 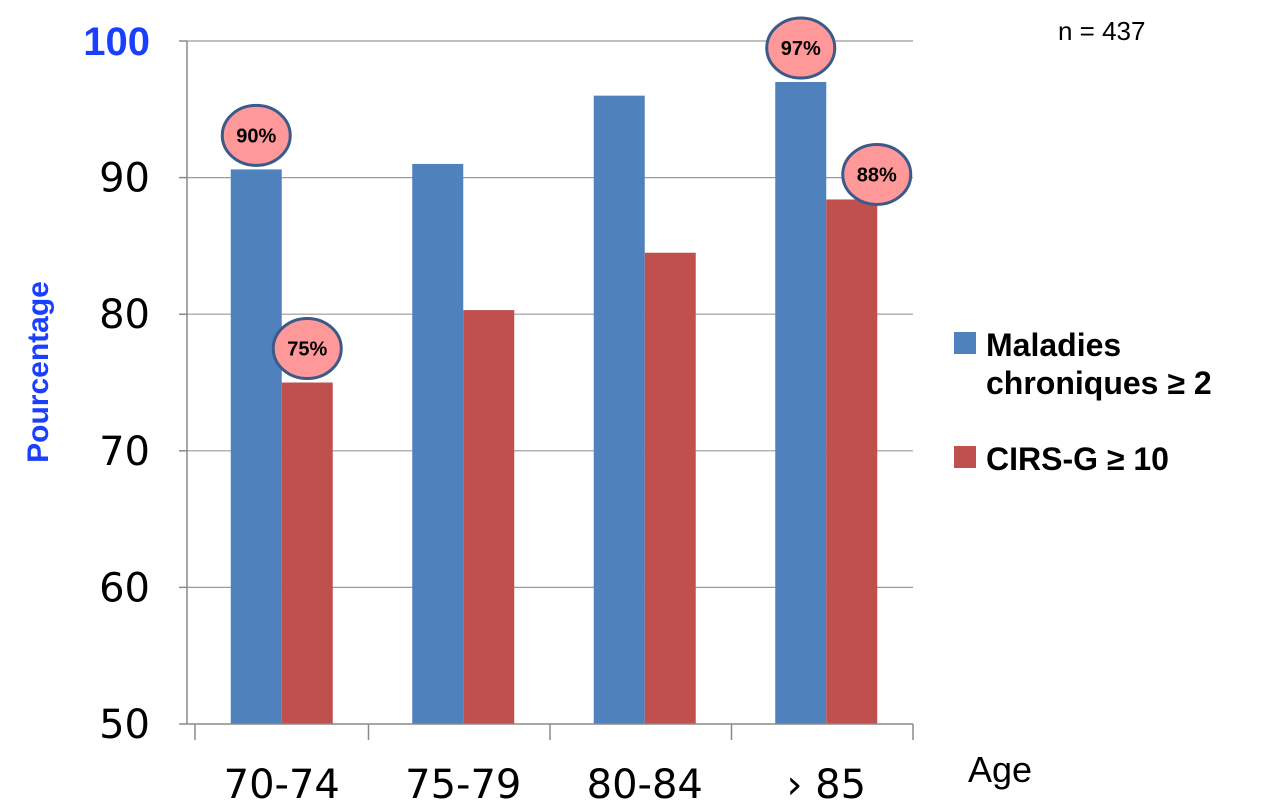 I want to click on x-tick-label: › 85, so click(x=826, y=785).